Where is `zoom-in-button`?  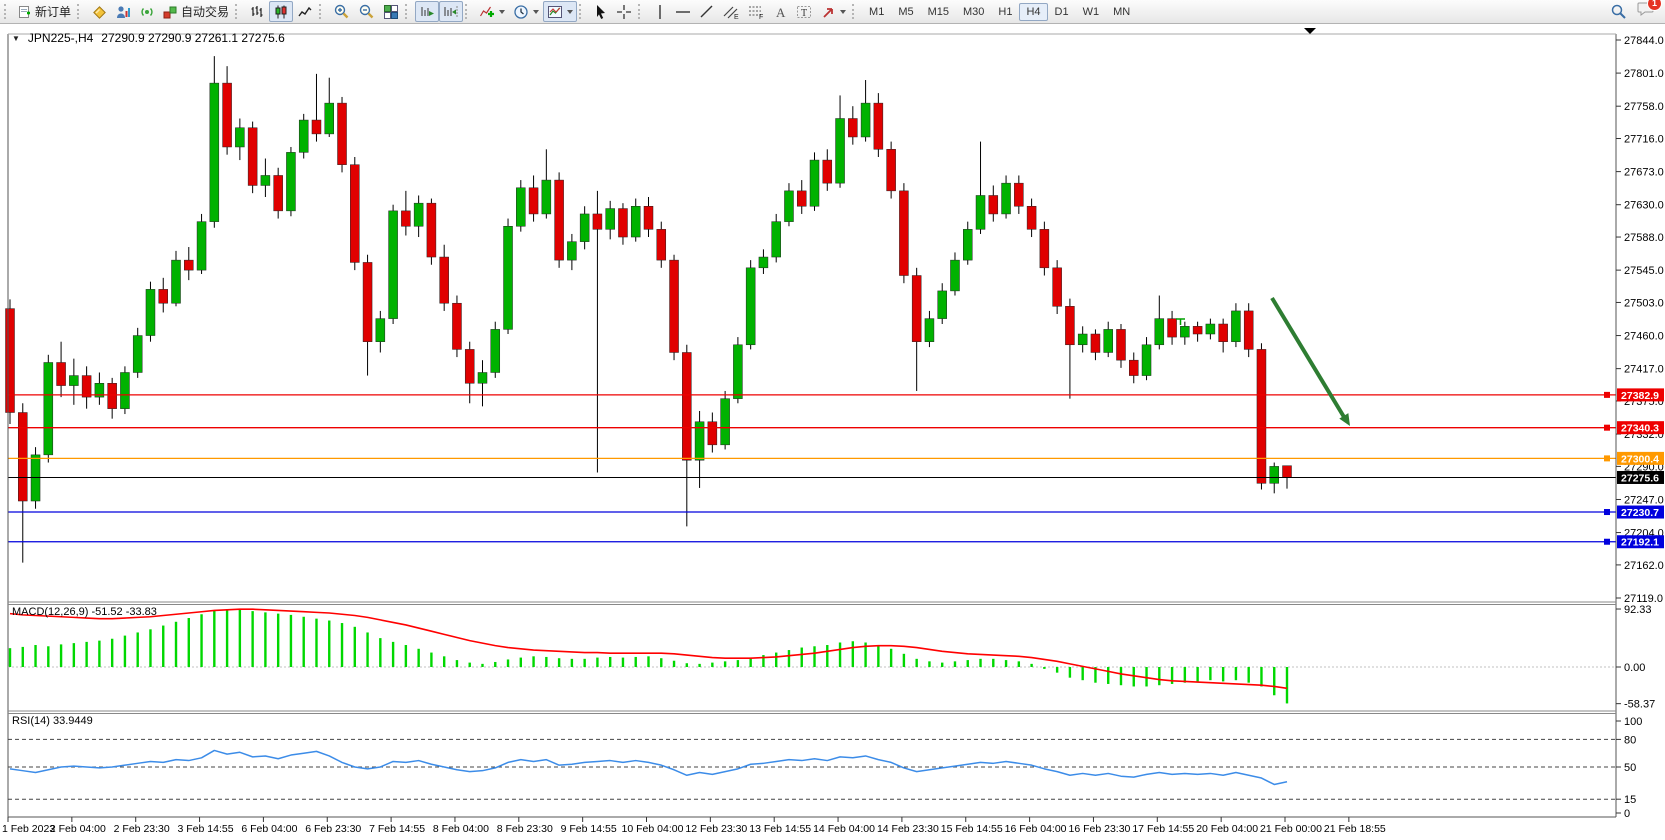 zoom-in-button is located at coordinates (341, 11).